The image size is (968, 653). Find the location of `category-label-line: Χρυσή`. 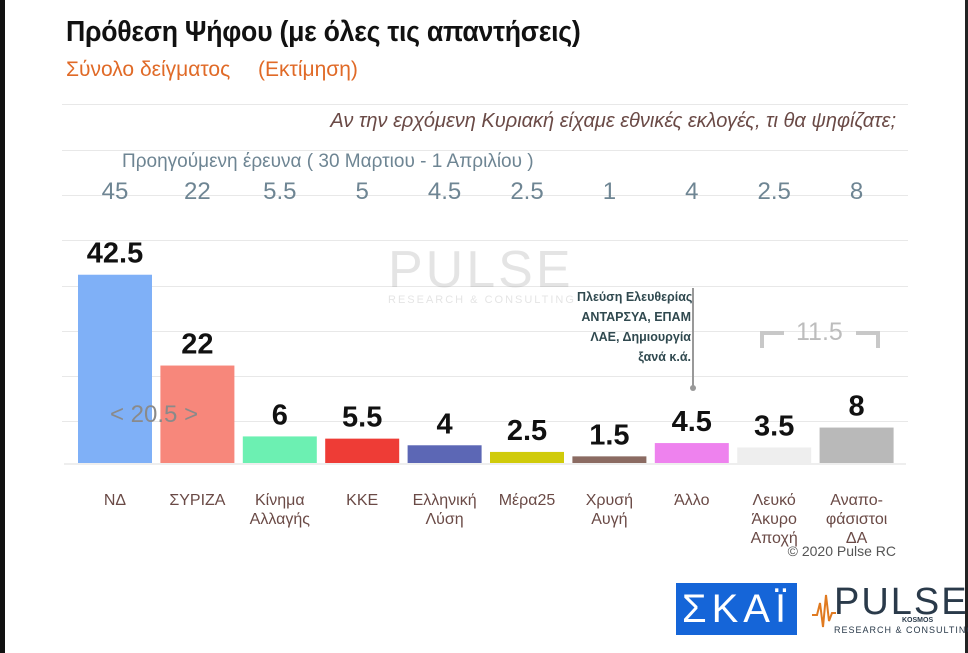

category-label-line: Χρυσή is located at coordinates (609, 500).